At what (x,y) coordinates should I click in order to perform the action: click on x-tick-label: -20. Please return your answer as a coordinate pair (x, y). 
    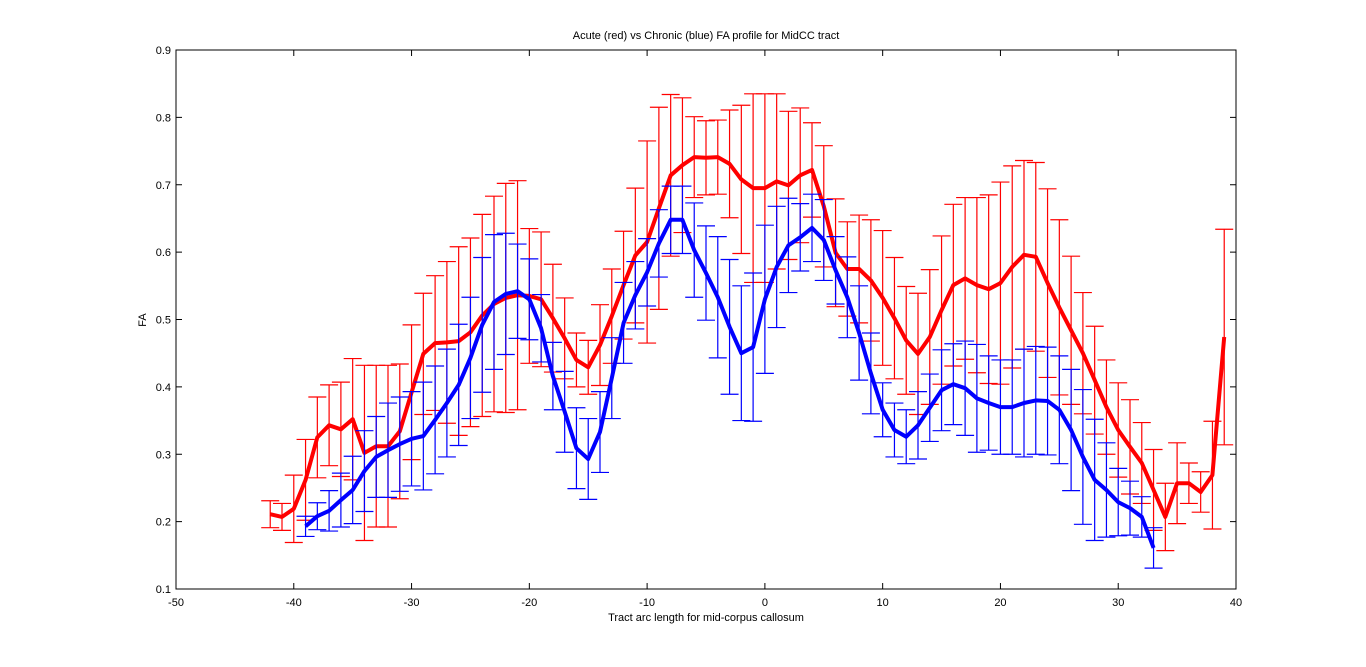
    Looking at the image, I should click on (529, 603).